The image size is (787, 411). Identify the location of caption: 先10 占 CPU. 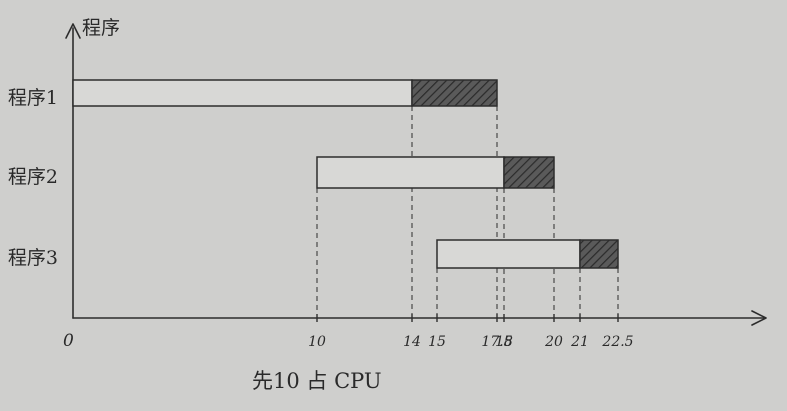
(317, 381).